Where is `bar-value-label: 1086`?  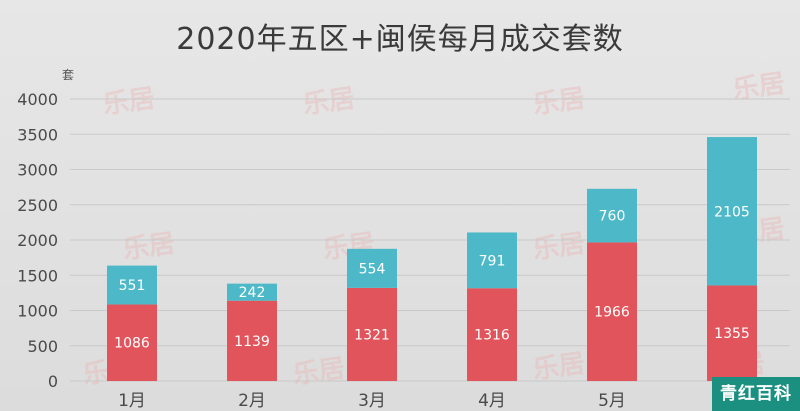
bar-value-label: 1086 is located at coordinates (132, 344).